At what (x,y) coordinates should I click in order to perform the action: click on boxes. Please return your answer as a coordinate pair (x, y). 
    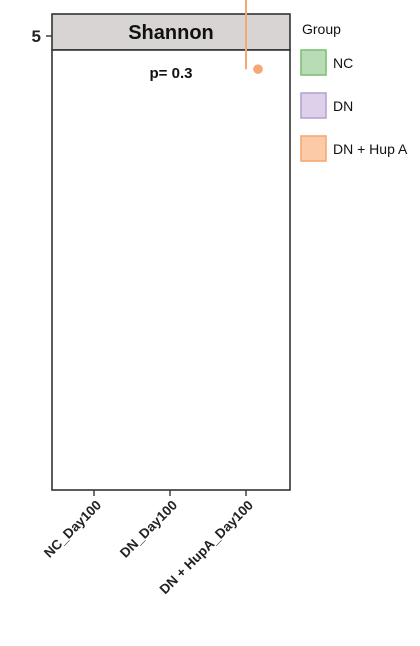
    Looking at the image, I should click on (254, 37).